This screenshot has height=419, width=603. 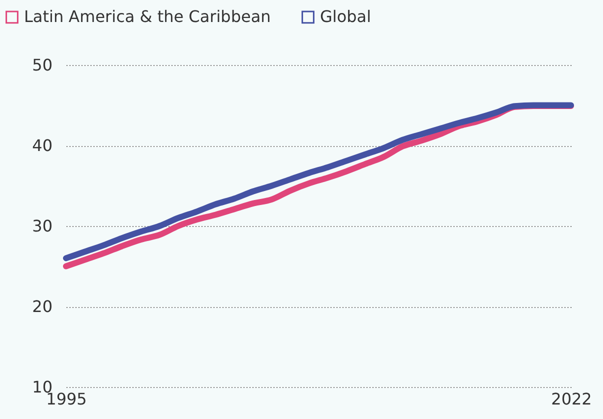 I want to click on y-tick-label: 40, so click(x=42, y=145).